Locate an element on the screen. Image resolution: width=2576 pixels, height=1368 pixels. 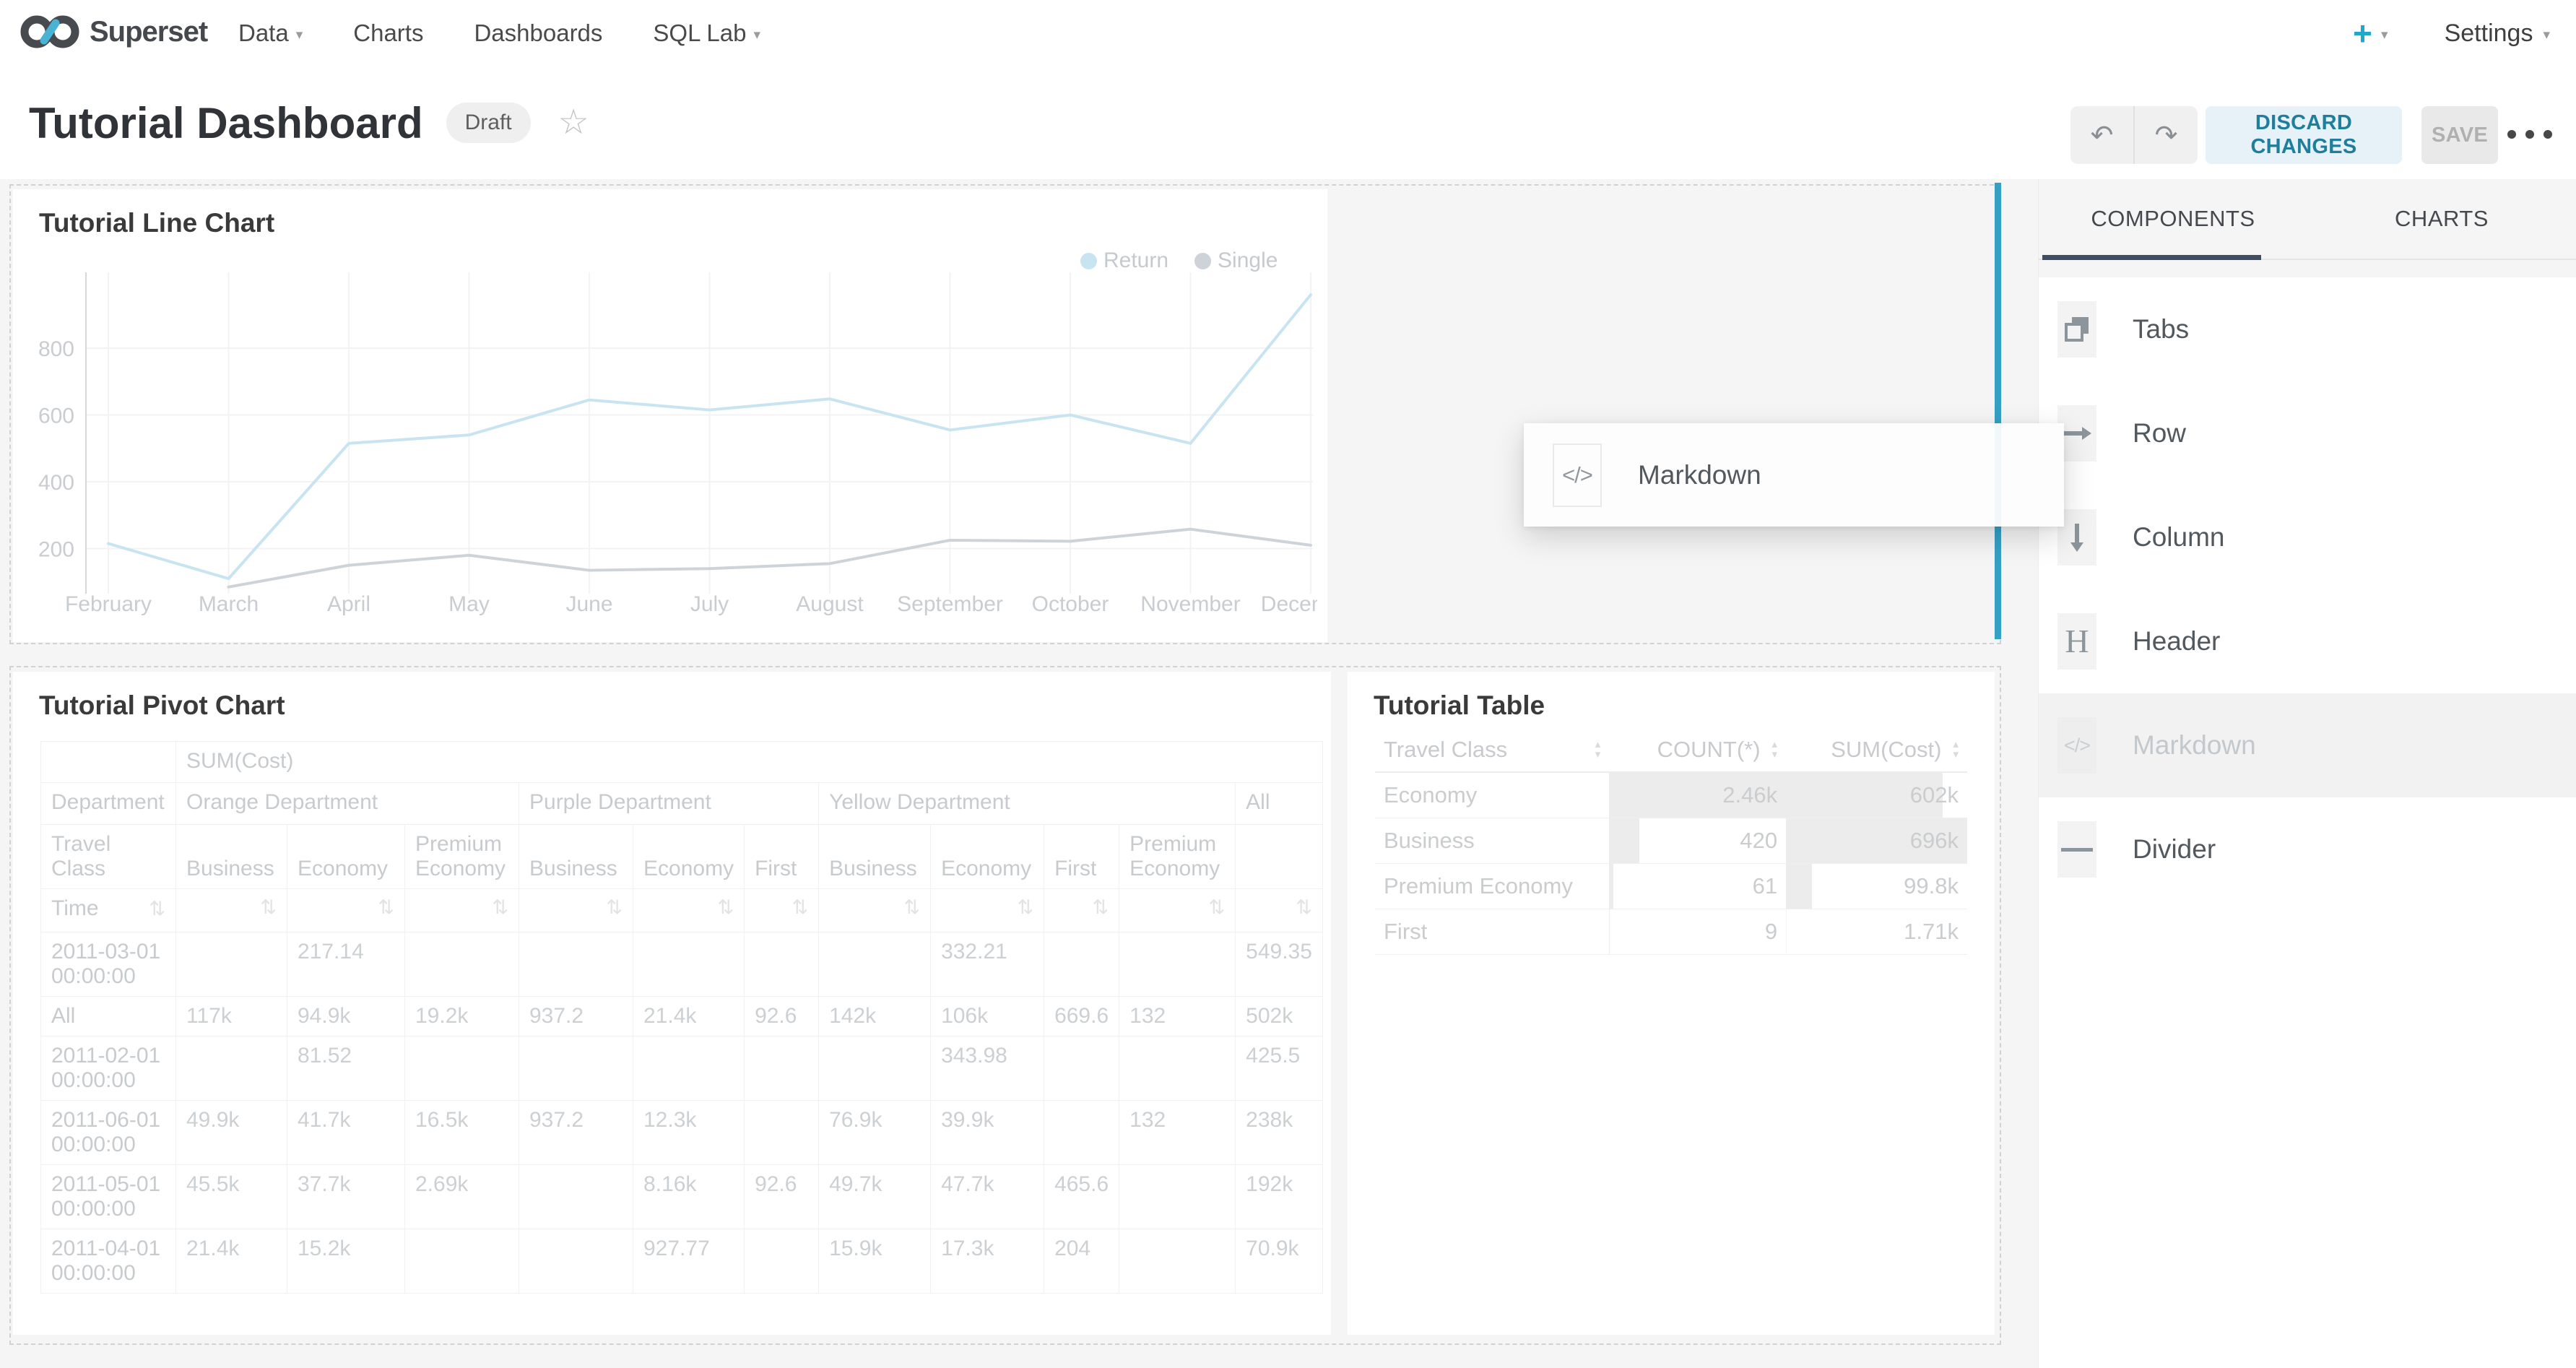
pivot-cell: 21.4k is located at coordinates (688, 1016).